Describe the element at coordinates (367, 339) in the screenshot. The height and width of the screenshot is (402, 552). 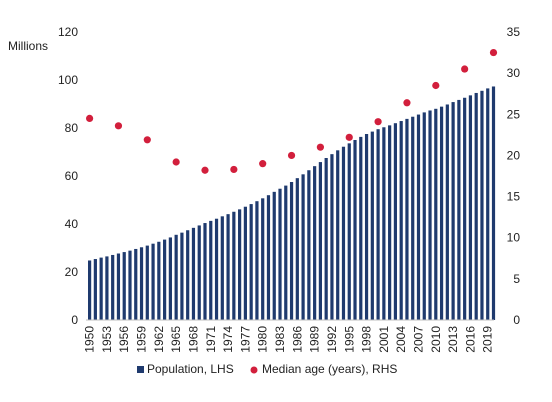
I see `x-axis-tick-label: 1998` at that location.